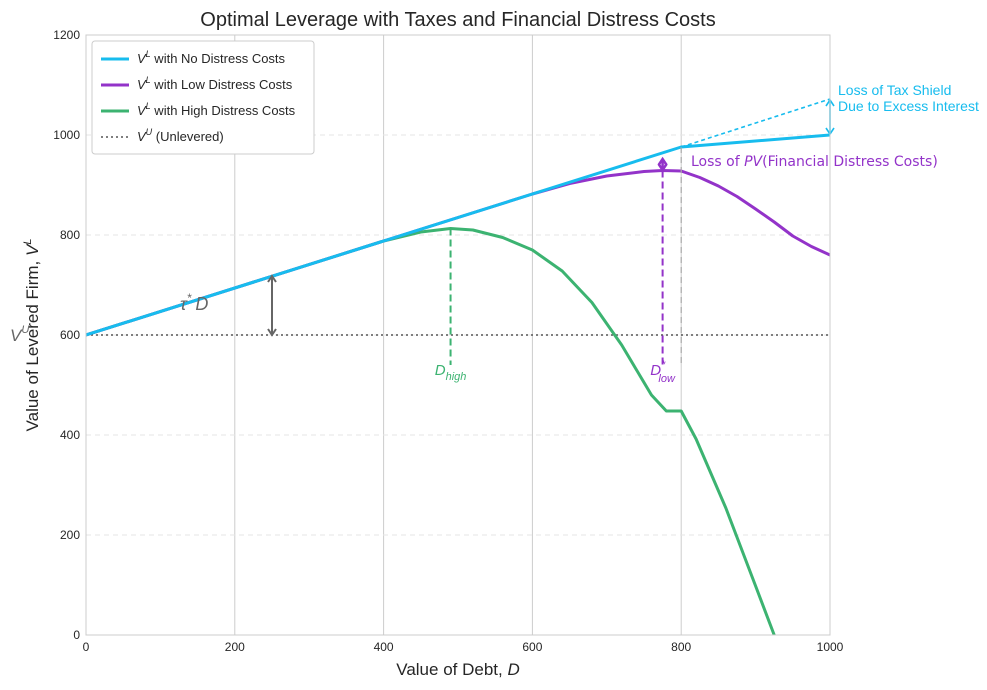  I want to click on x-tick-label: 200, so click(235, 647).